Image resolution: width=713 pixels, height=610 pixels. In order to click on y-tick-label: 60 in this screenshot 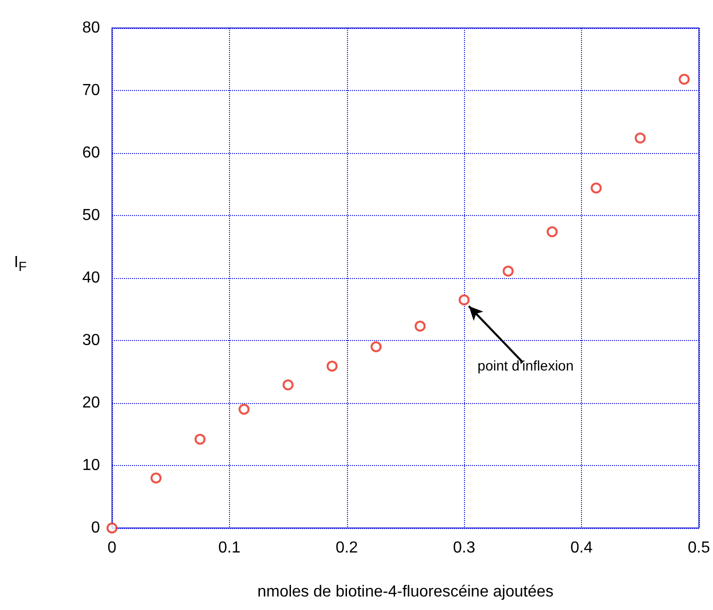, I will do `click(91, 153)`.